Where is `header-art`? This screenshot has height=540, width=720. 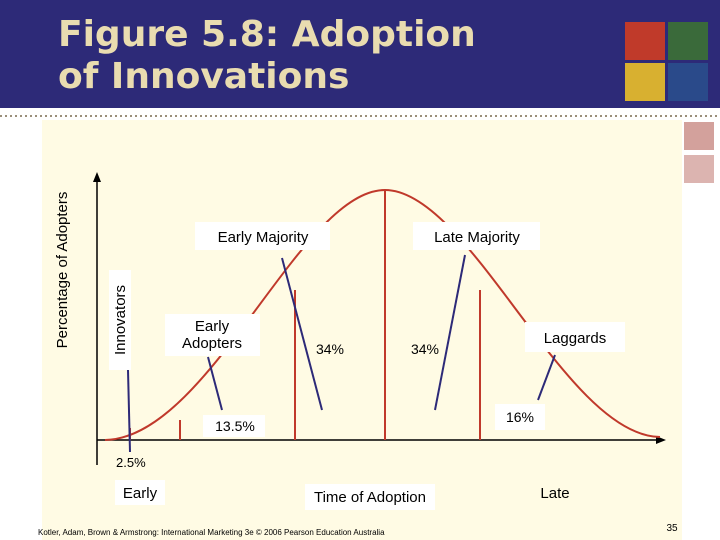 header-art is located at coordinates (669, 102).